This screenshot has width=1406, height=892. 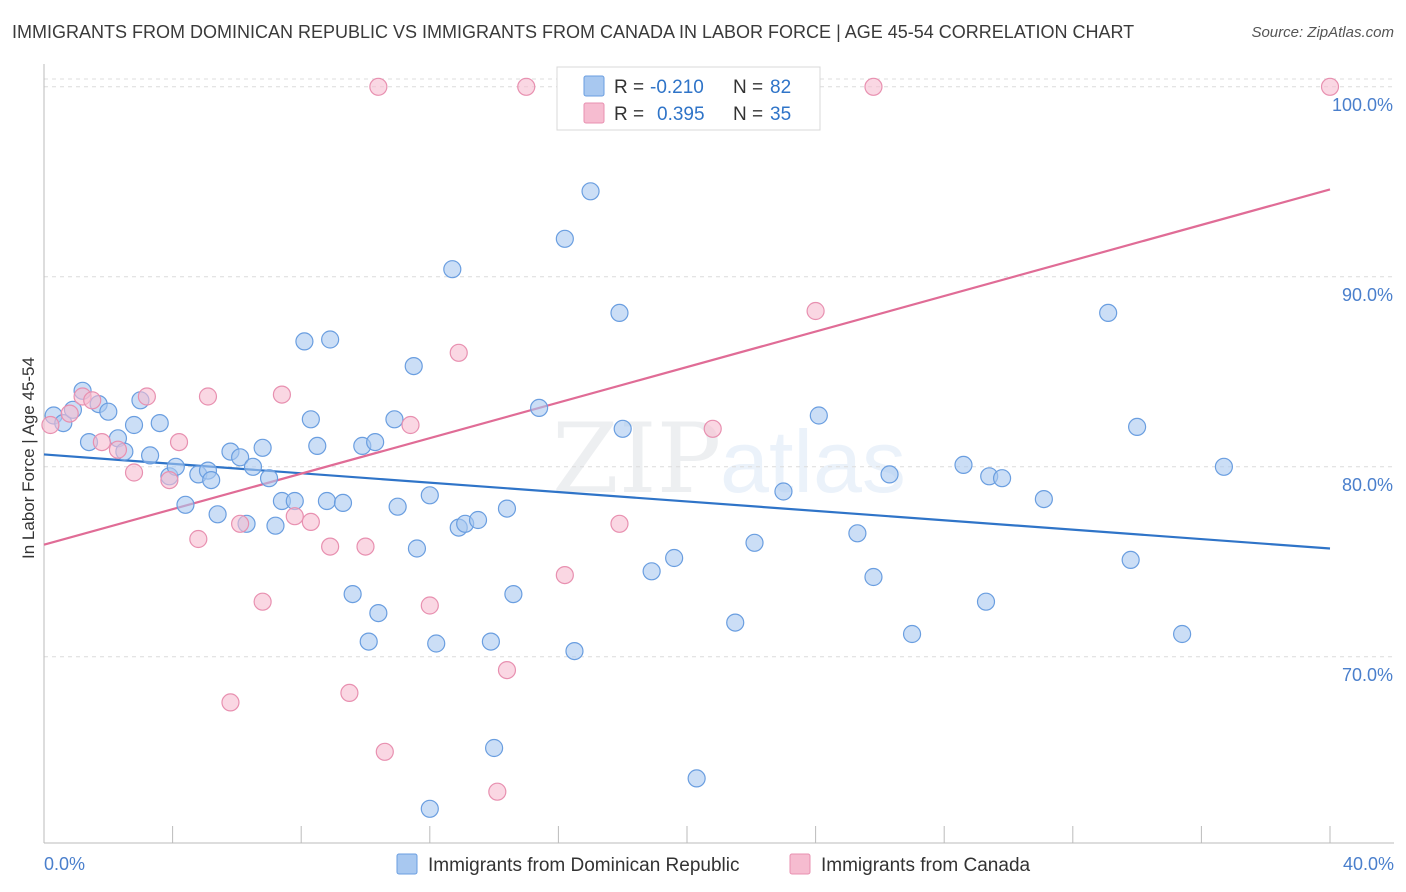 What do you see at coordinates (681, 114) in the screenshot?
I see `legend-pink-r-value: 0.395` at bounding box center [681, 114].